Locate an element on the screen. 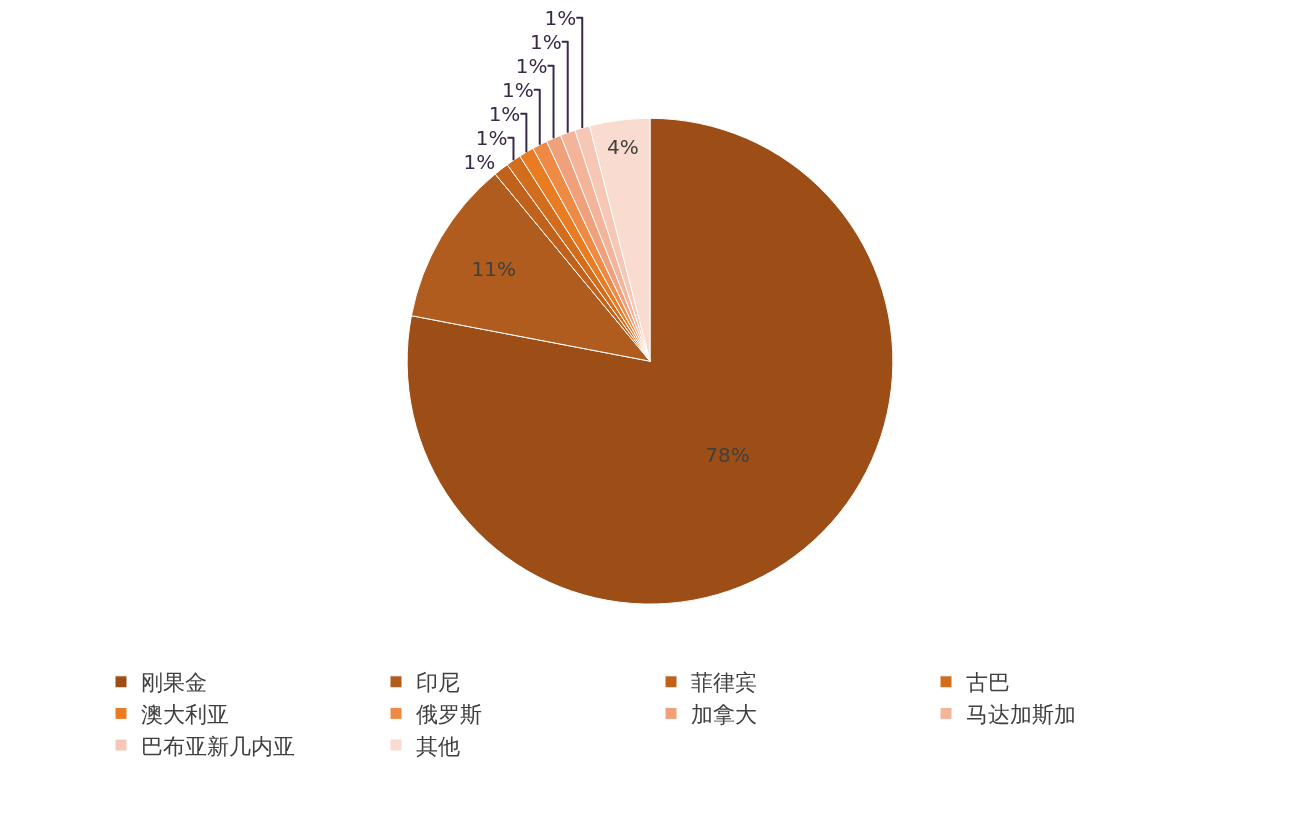  legend-label: 加拿大 is located at coordinates (724, 714).